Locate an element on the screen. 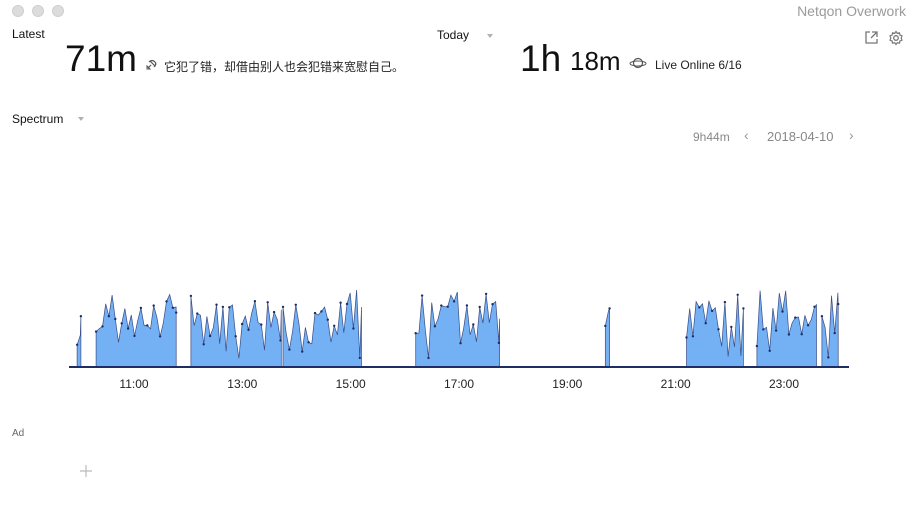 The image size is (918, 520). title-bar: Netqon Overwork is located at coordinates (459, 11).